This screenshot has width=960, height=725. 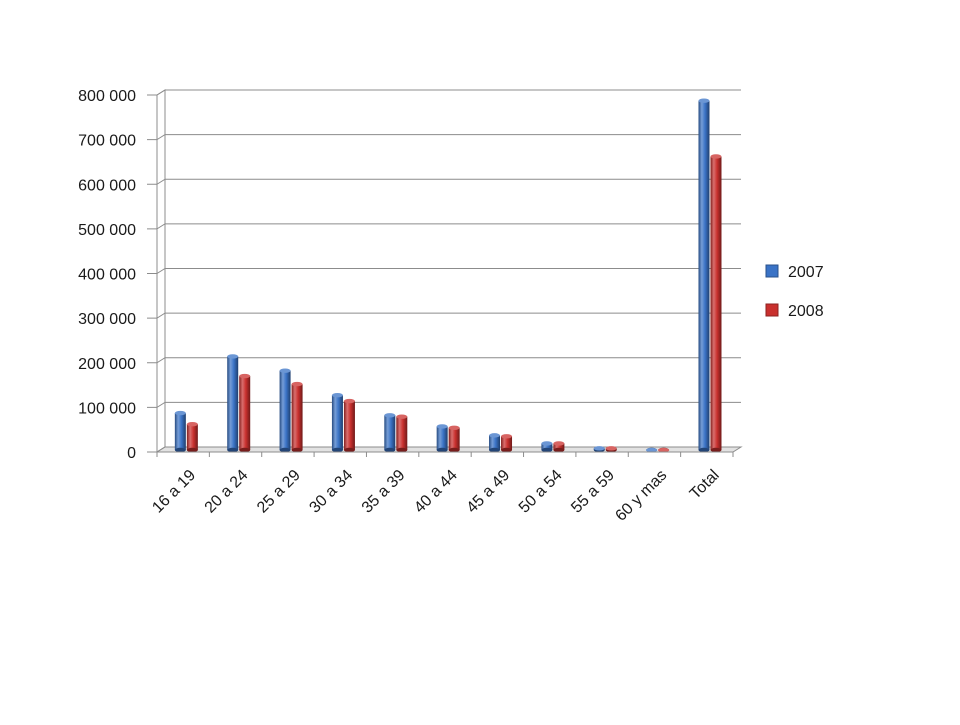 I want to click on x-tick-label: 25 a 29, so click(x=279, y=492).